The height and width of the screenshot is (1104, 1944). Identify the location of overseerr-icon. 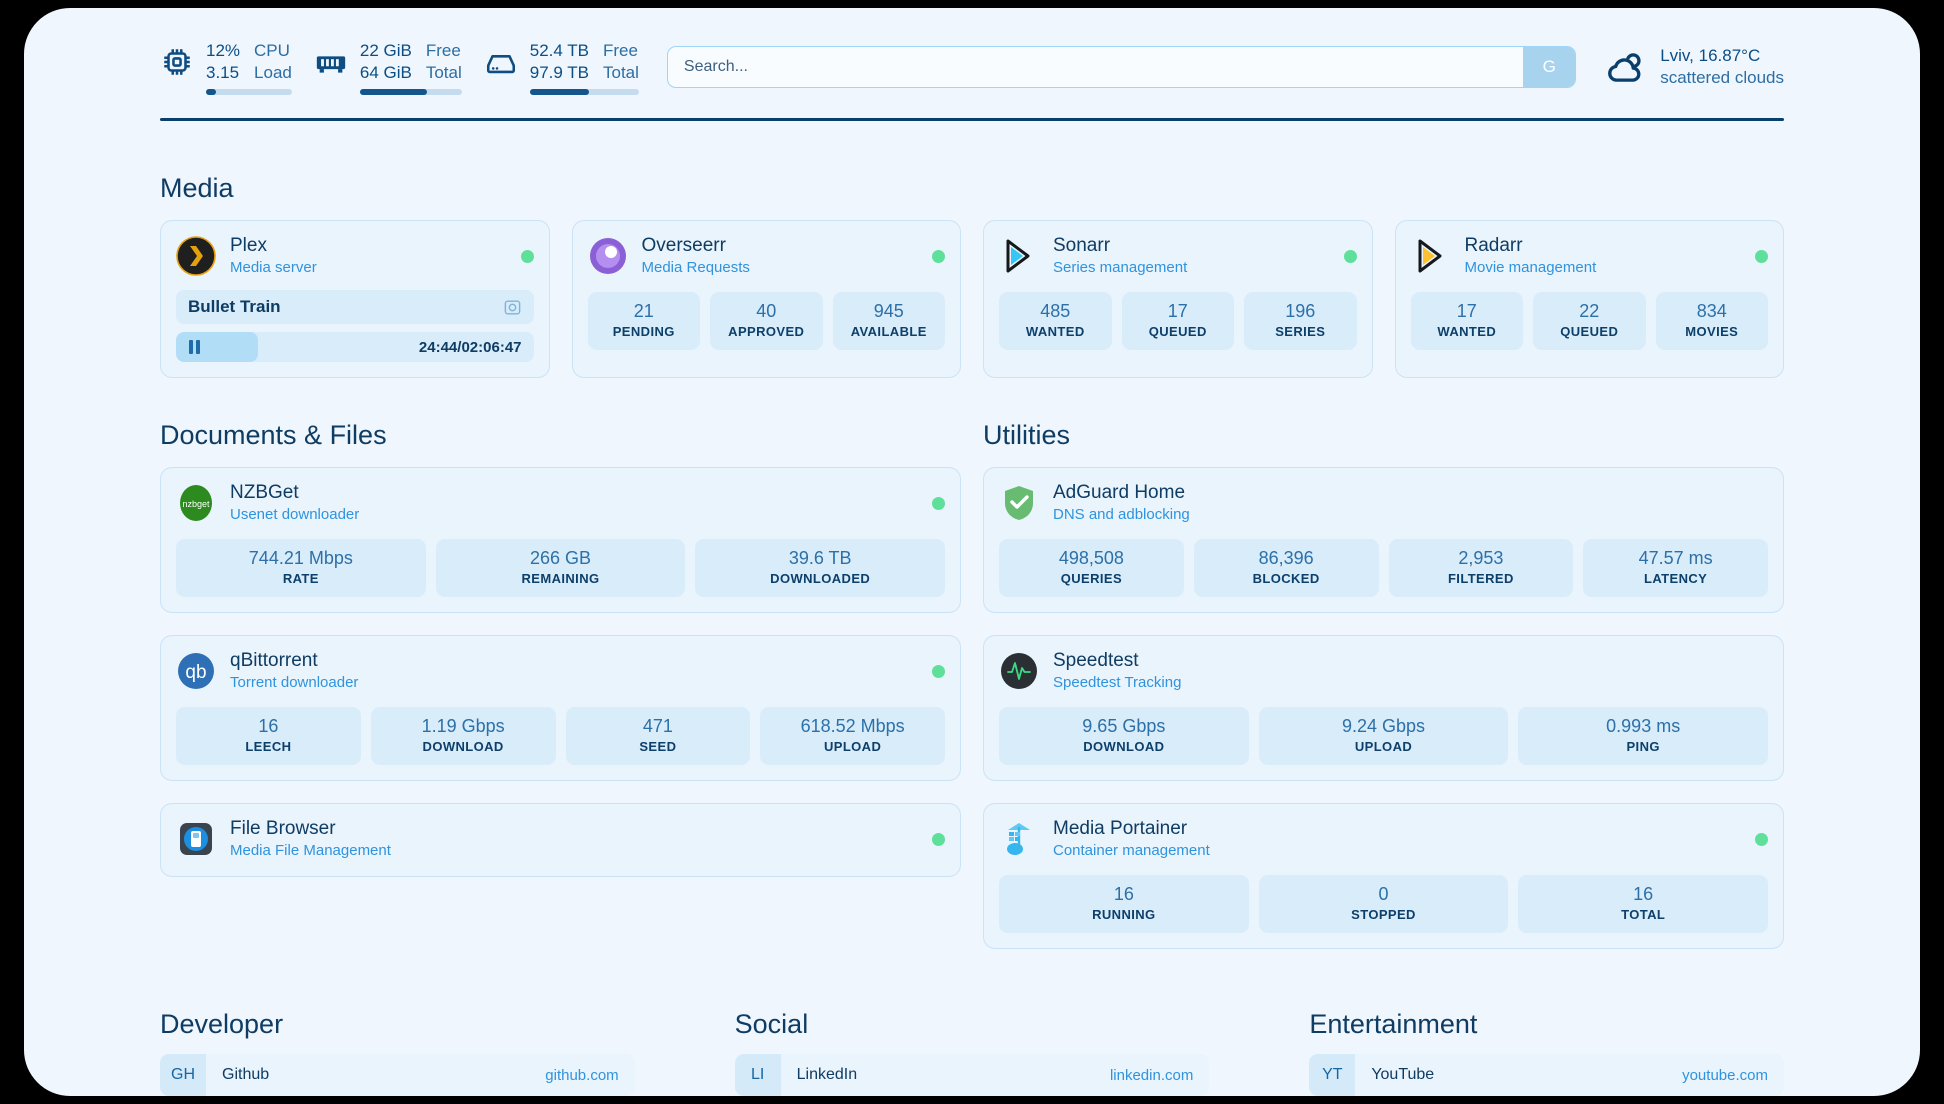
(608, 256).